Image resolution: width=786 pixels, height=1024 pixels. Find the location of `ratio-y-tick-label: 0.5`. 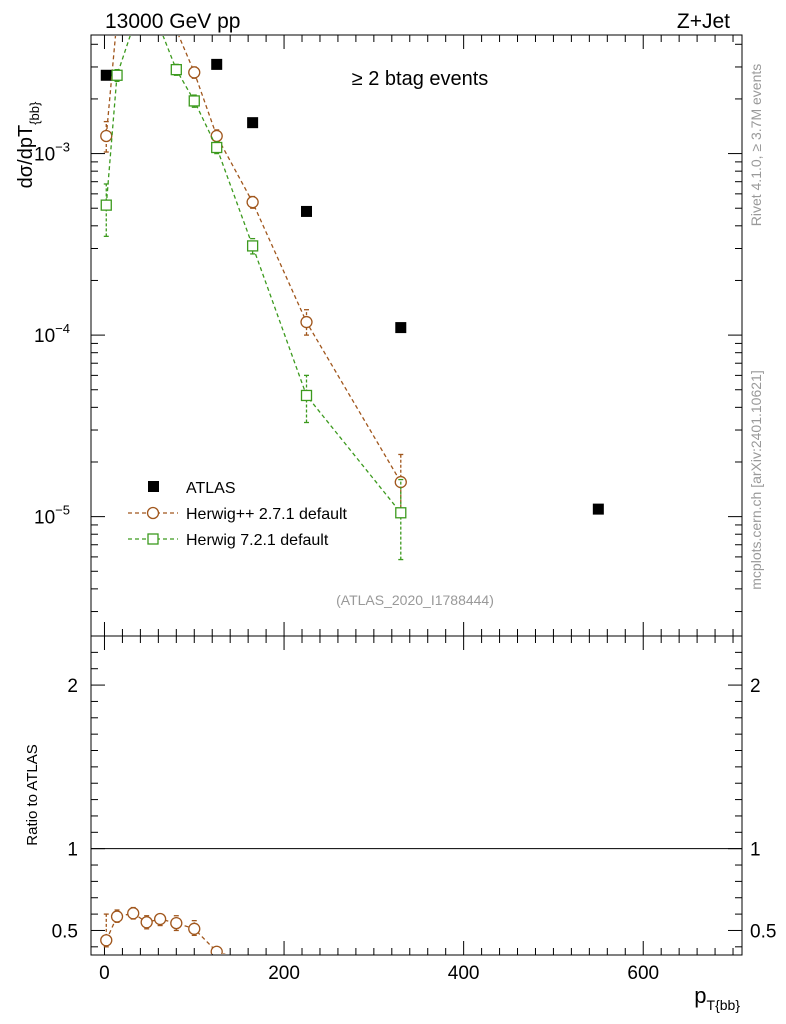

ratio-y-tick-label: 0.5 is located at coordinates (65, 931).